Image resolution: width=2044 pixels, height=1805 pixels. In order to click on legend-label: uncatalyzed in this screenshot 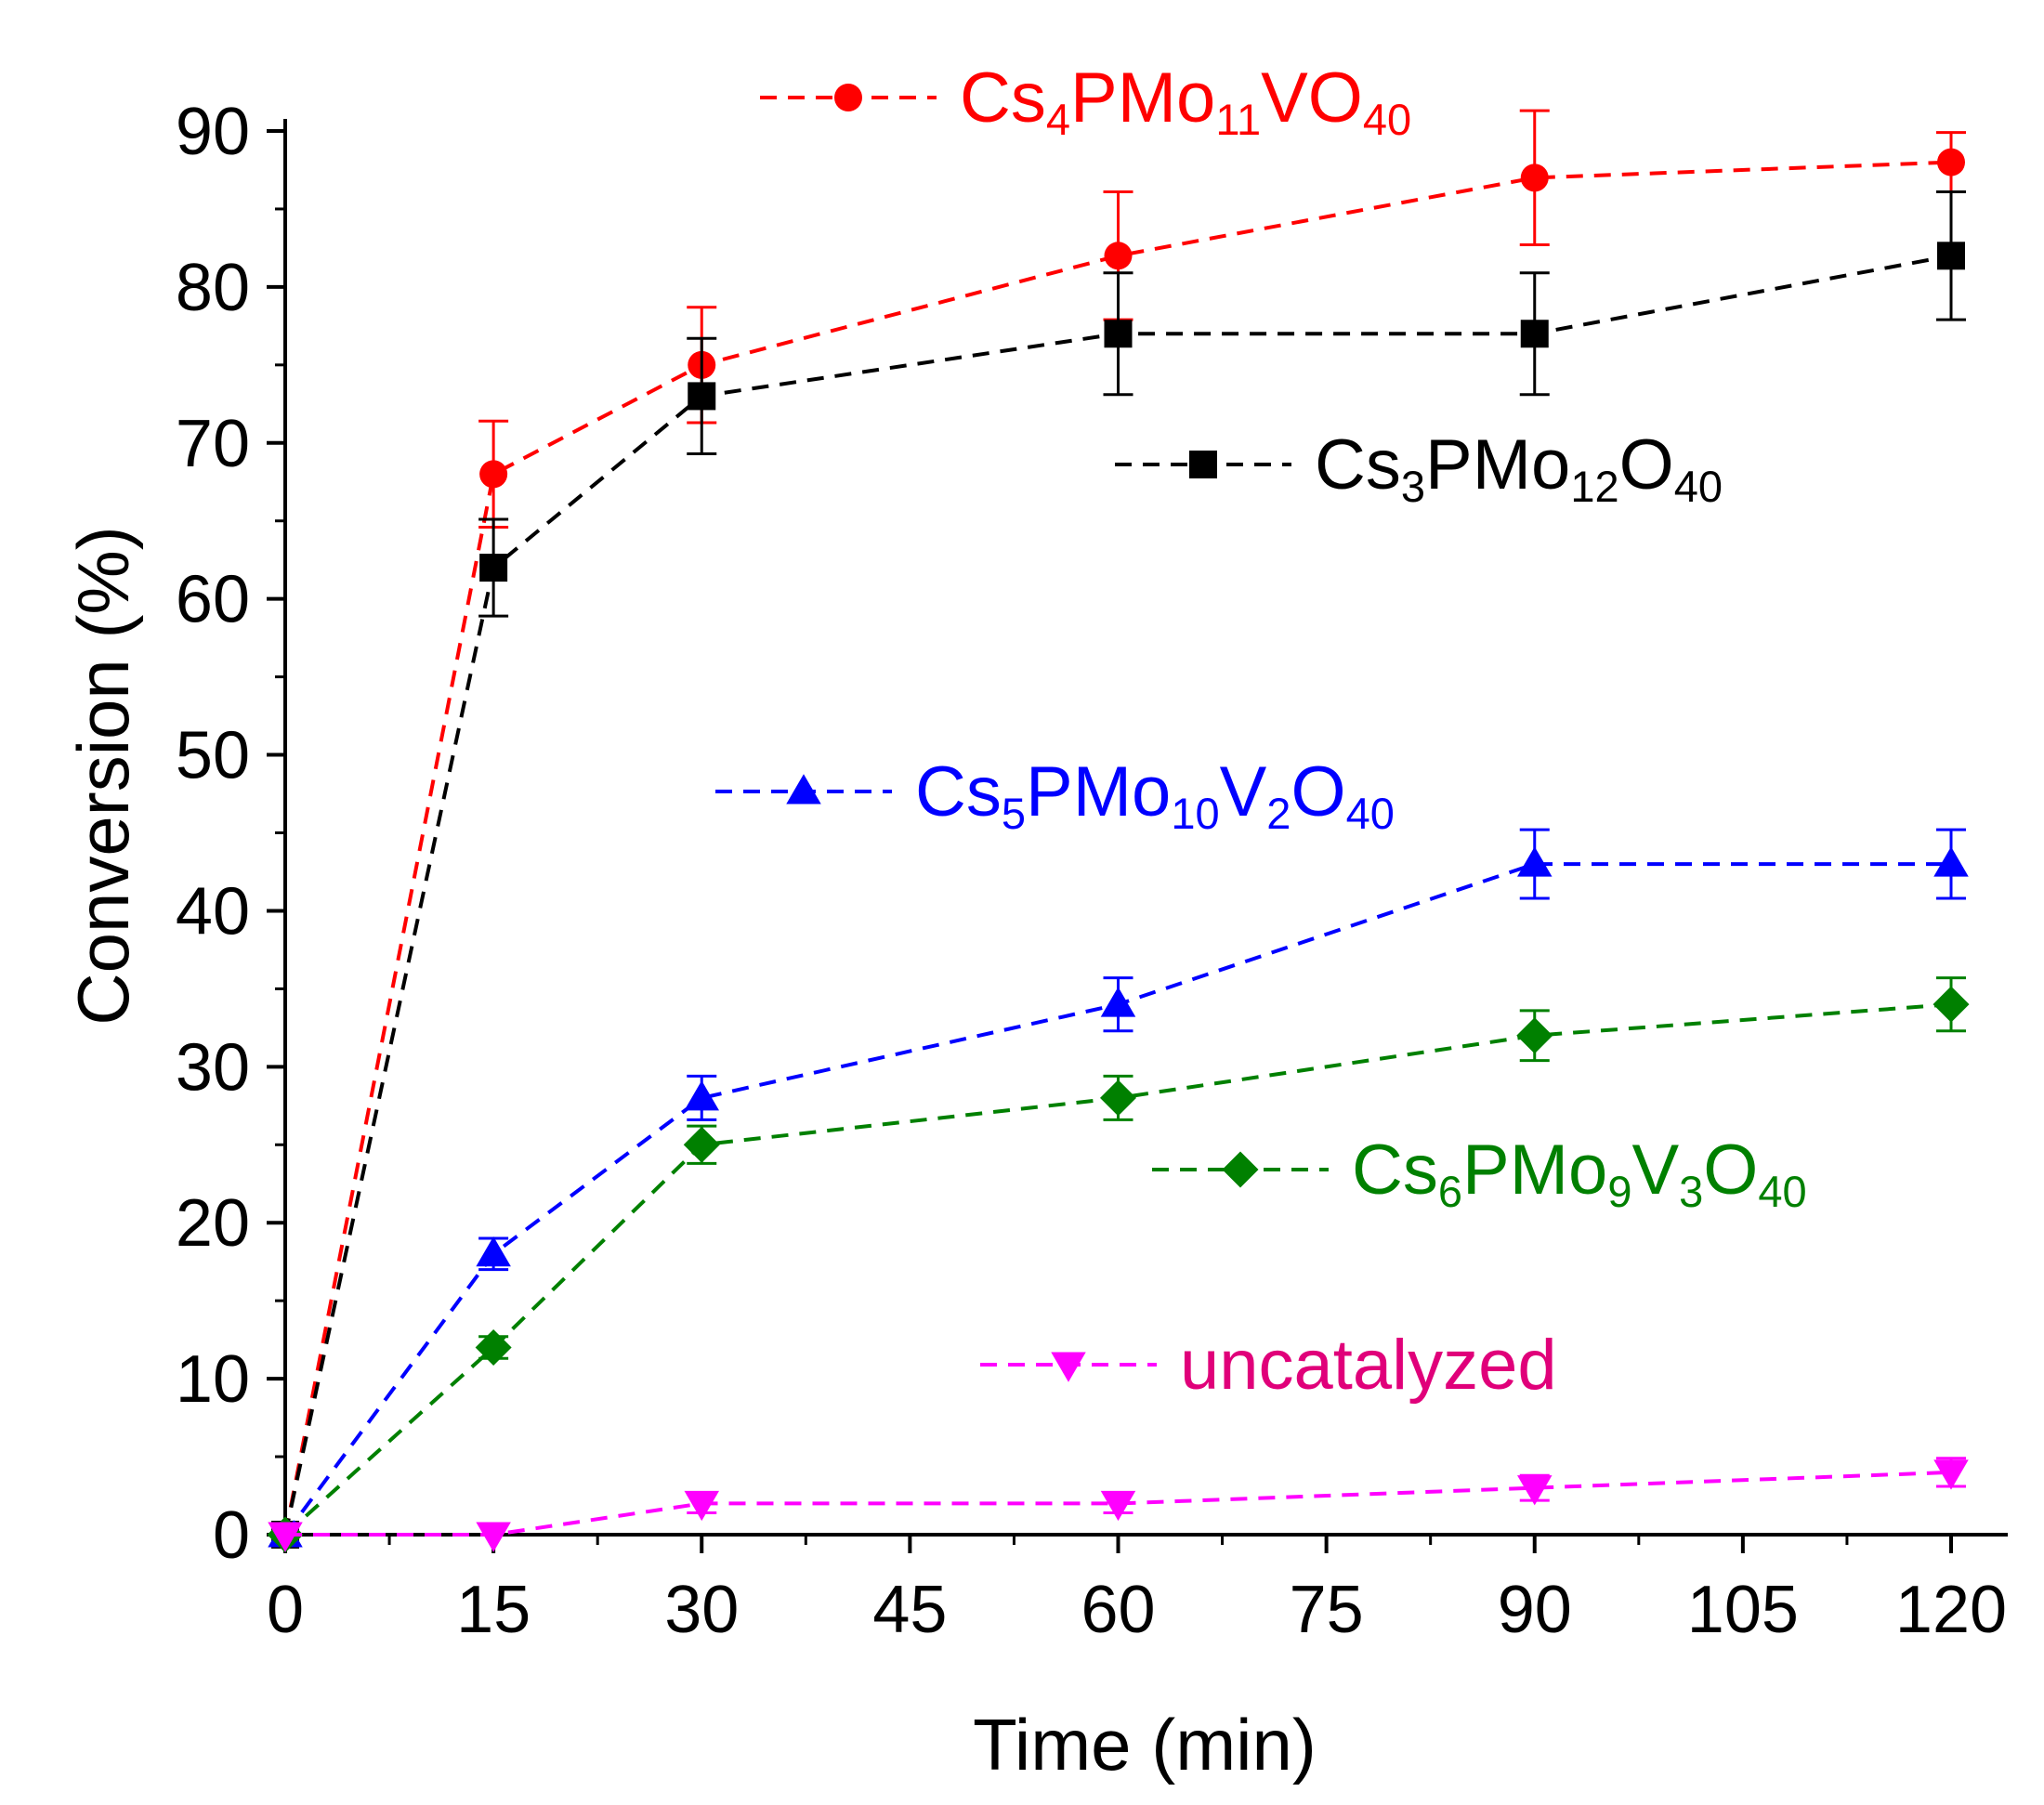, I will do `click(1368, 1365)`.